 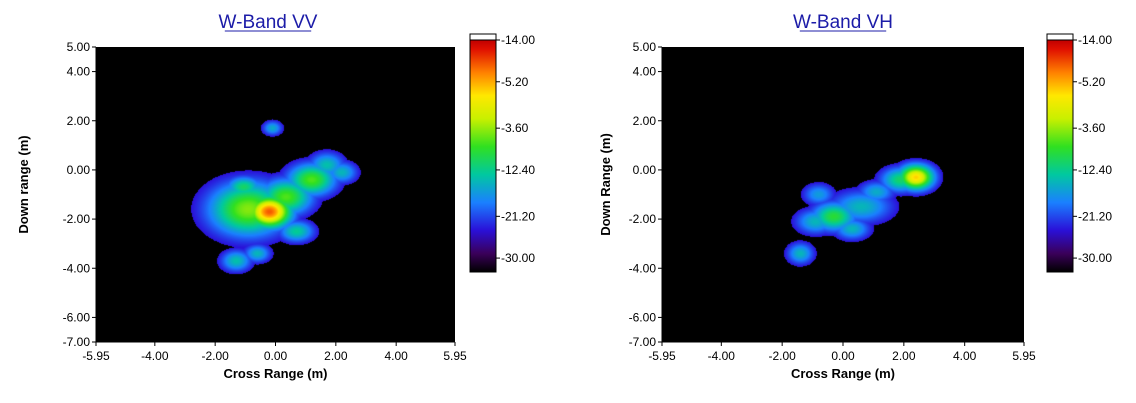 What do you see at coordinates (843, 22) in the screenshot?
I see `chart-title: W-Band VH` at bounding box center [843, 22].